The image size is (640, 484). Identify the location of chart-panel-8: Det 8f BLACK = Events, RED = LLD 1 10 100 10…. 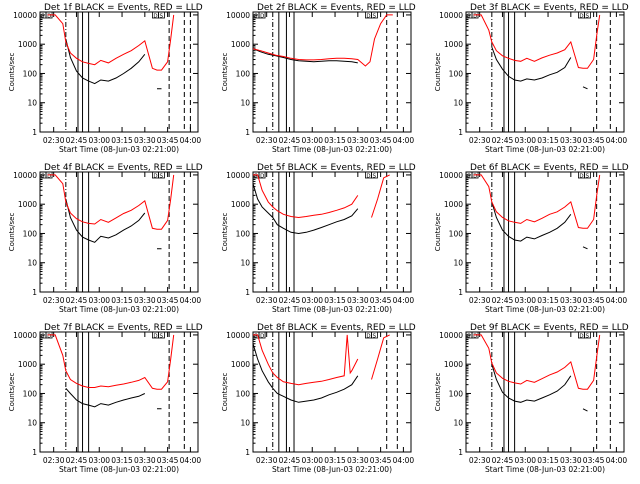
(318, 398).